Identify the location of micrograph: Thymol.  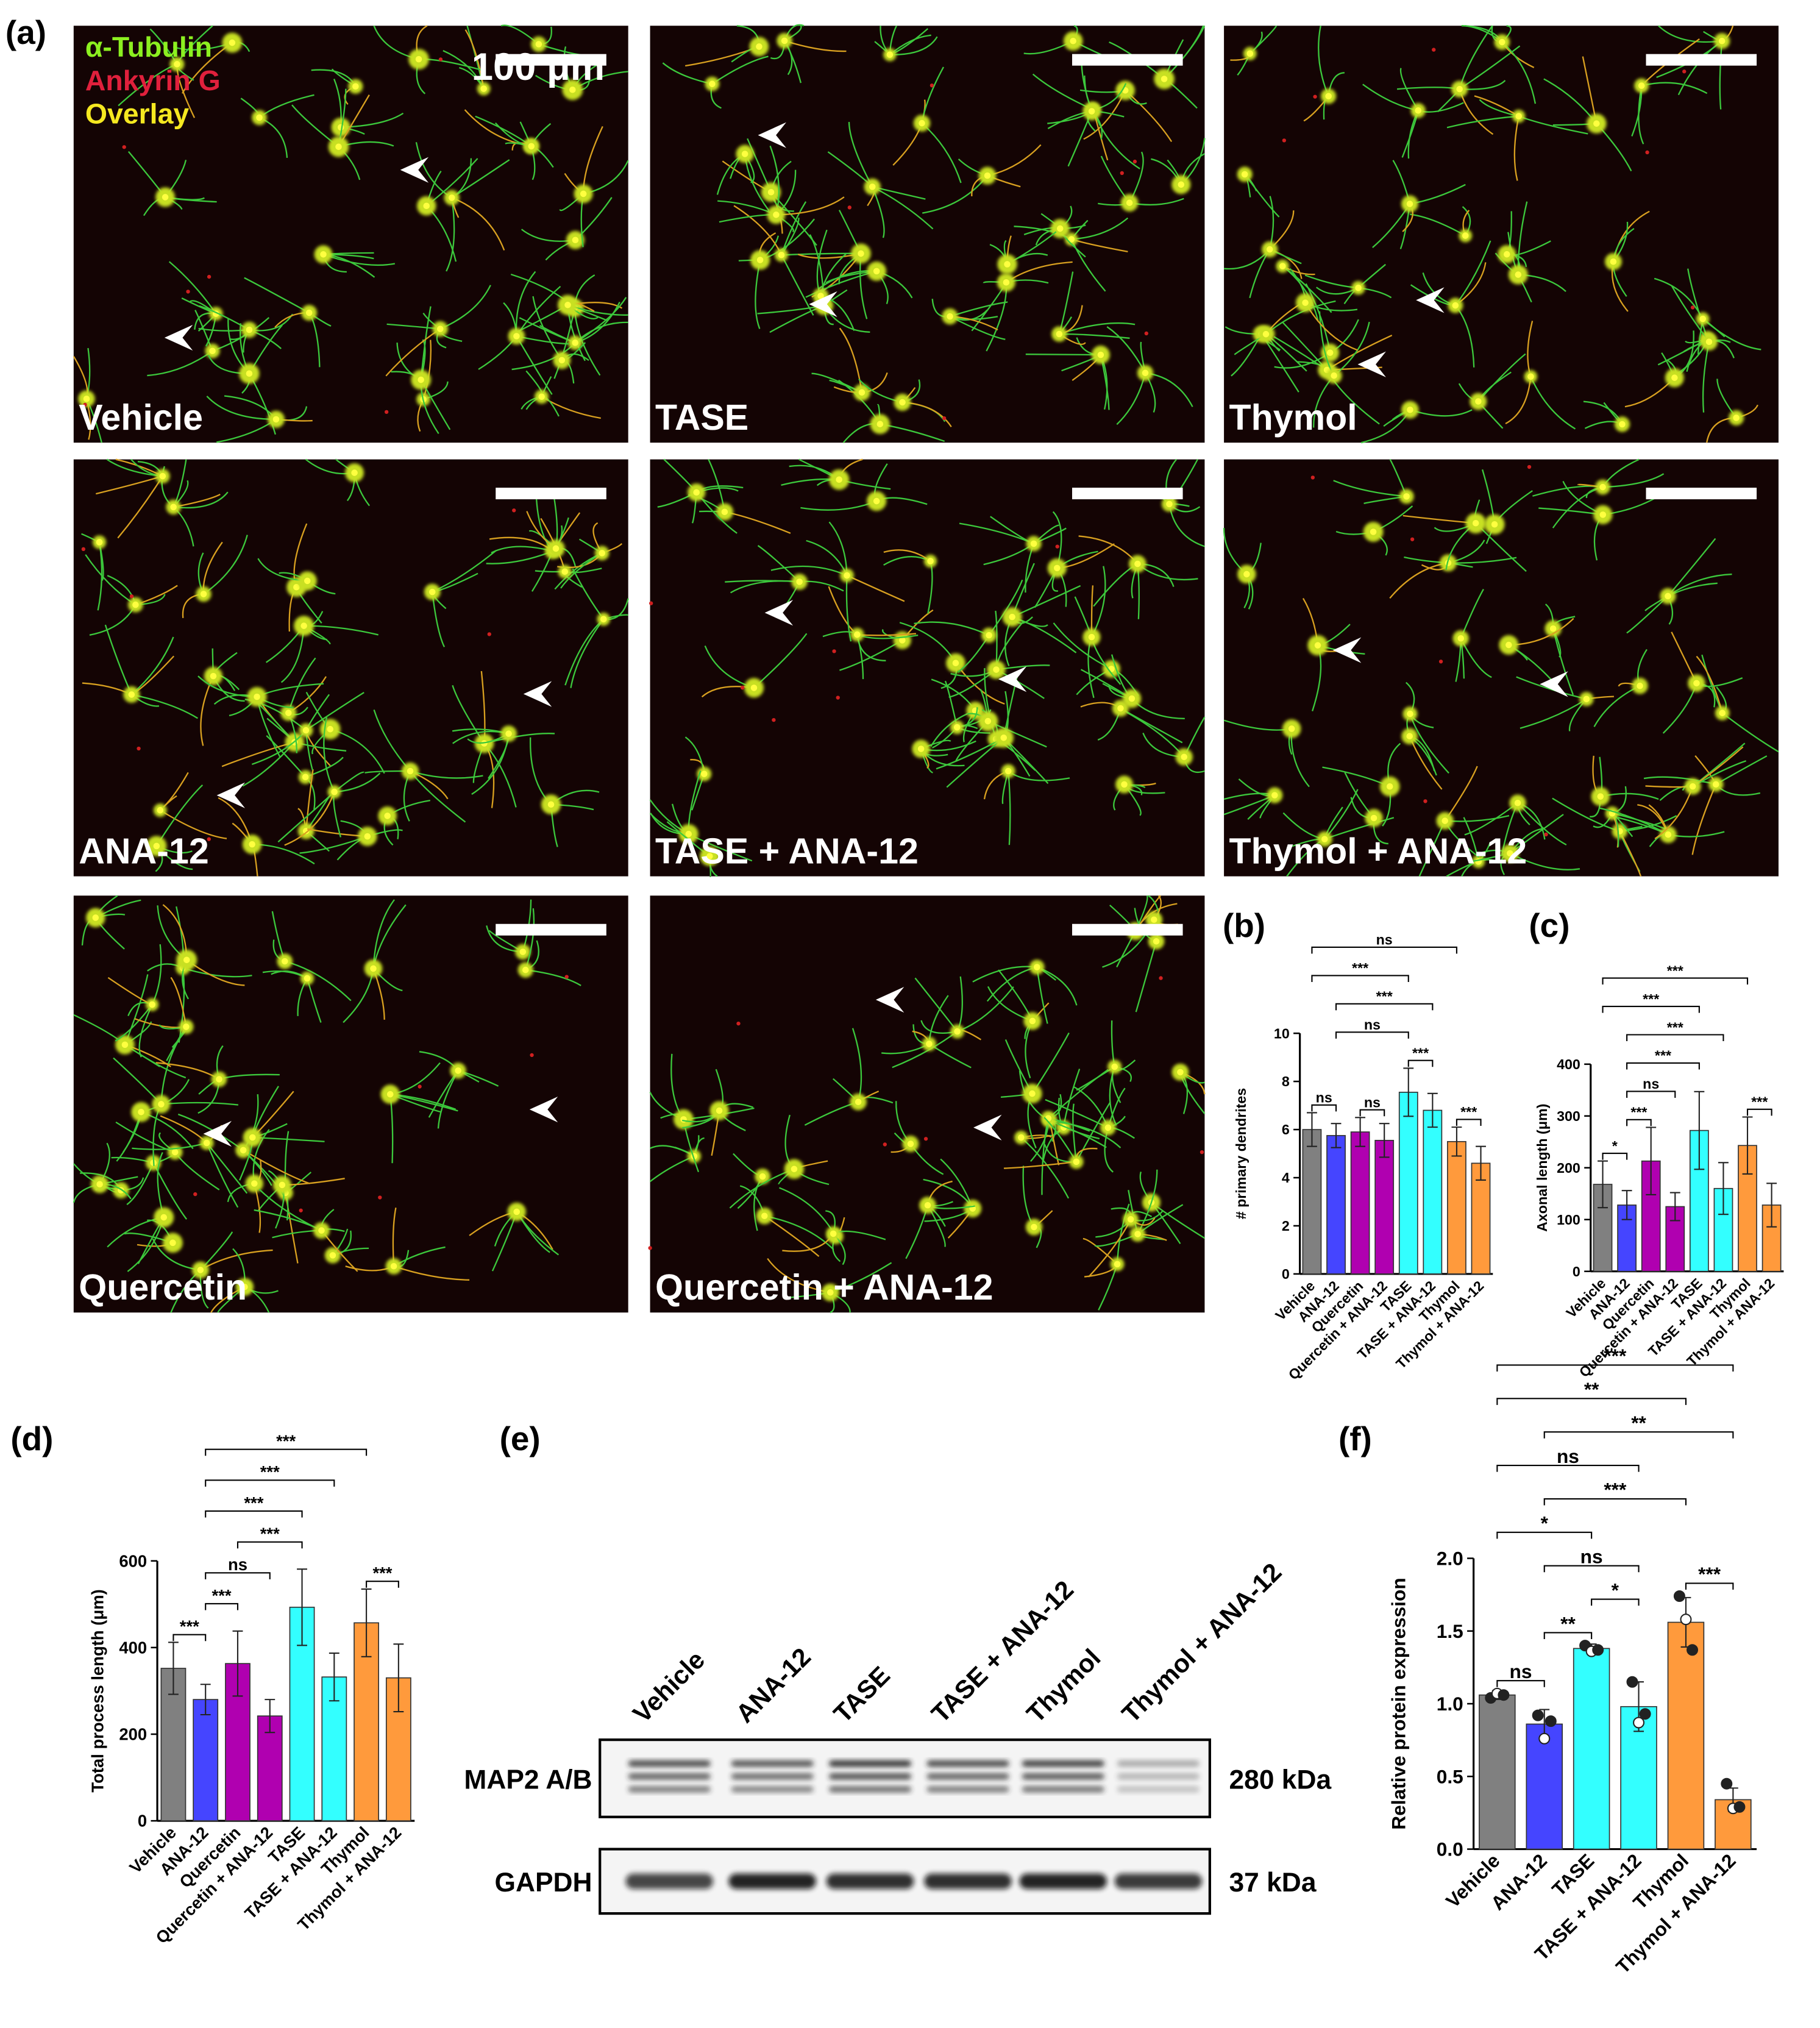
(1501, 234).